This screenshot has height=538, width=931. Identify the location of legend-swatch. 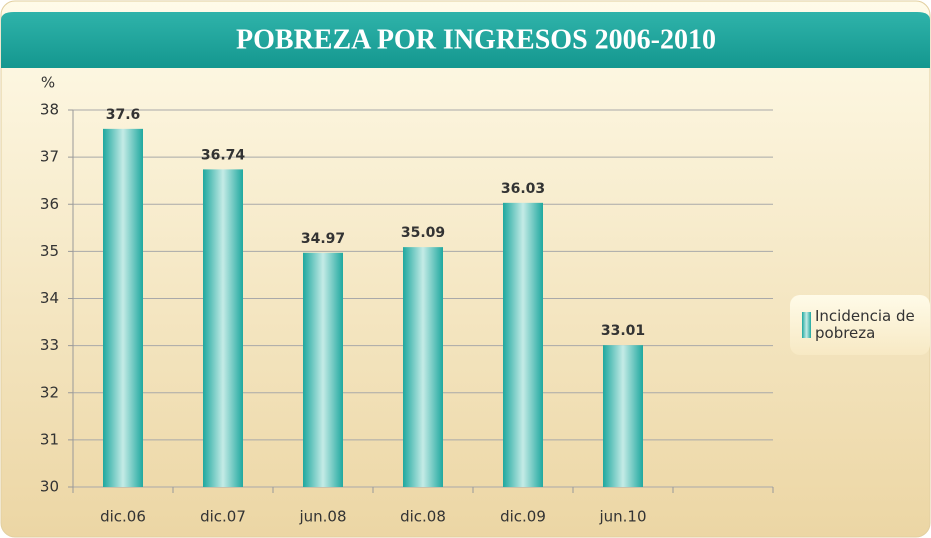
(806, 325).